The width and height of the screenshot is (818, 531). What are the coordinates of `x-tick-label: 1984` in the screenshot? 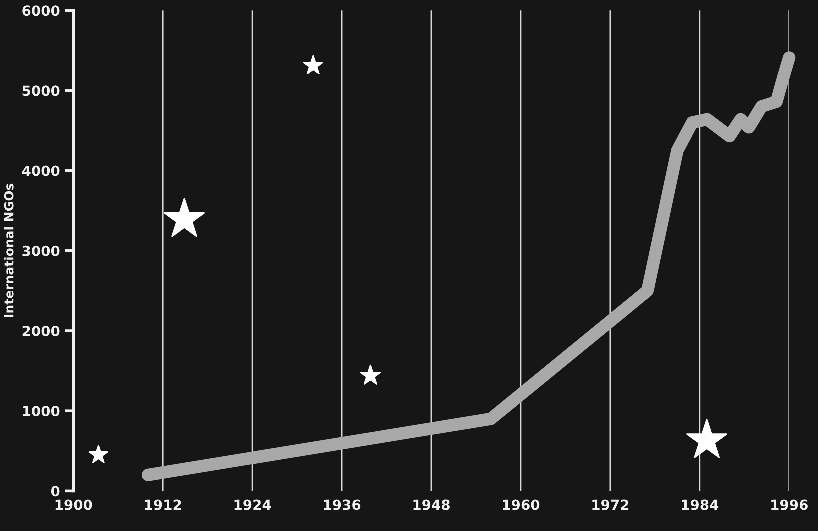 It's located at (700, 505).